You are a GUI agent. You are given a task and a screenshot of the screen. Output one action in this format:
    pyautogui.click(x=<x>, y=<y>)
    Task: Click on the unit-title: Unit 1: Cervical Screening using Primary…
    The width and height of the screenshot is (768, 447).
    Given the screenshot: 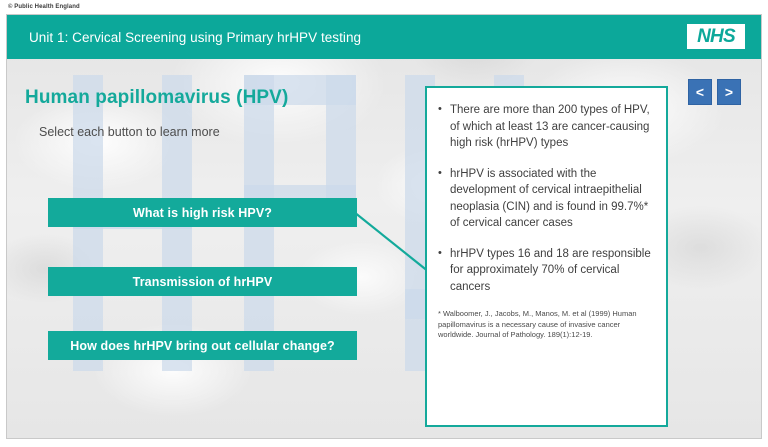 What is the action you would take?
    pyautogui.click(x=195, y=37)
    